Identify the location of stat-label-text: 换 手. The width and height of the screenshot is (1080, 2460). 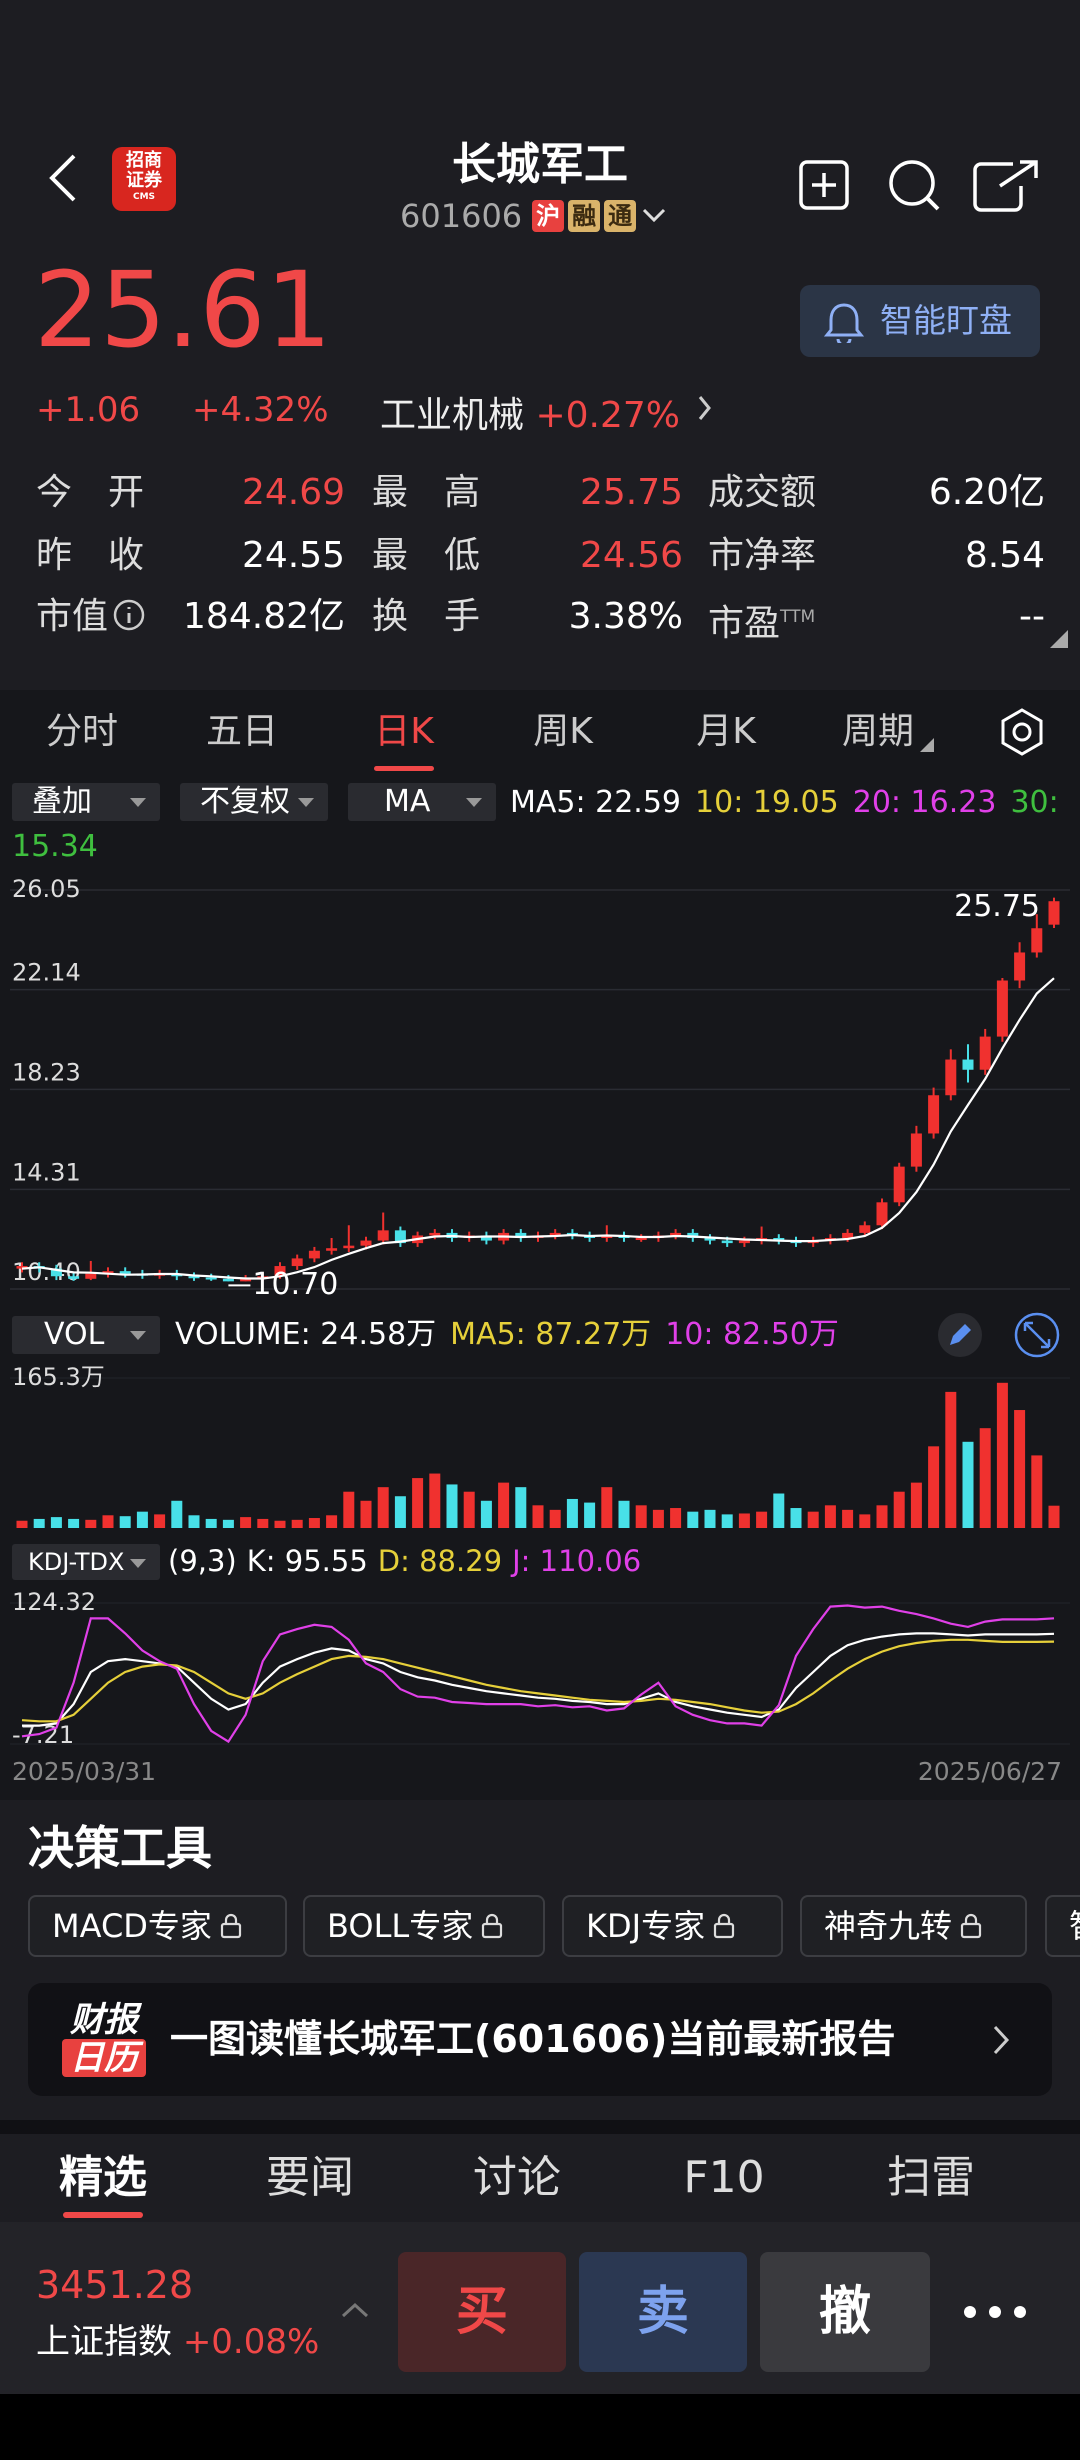
(426, 616).